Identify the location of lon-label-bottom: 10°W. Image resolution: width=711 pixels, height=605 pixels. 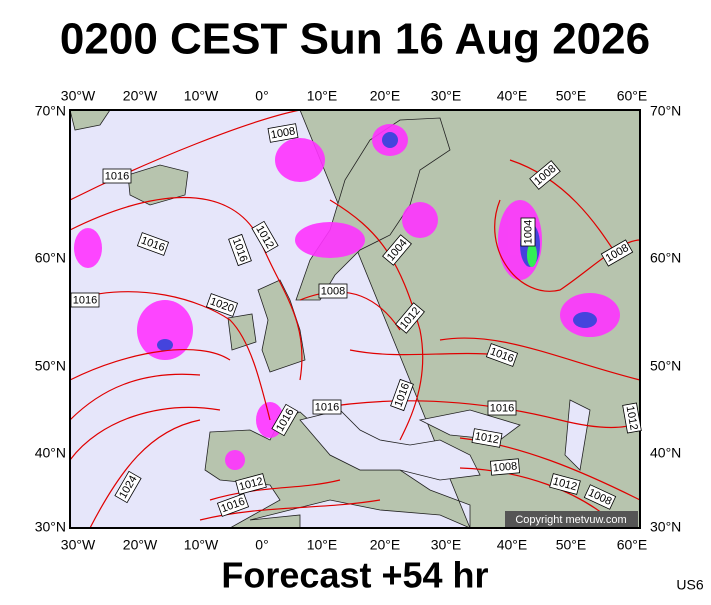
(201, 545).